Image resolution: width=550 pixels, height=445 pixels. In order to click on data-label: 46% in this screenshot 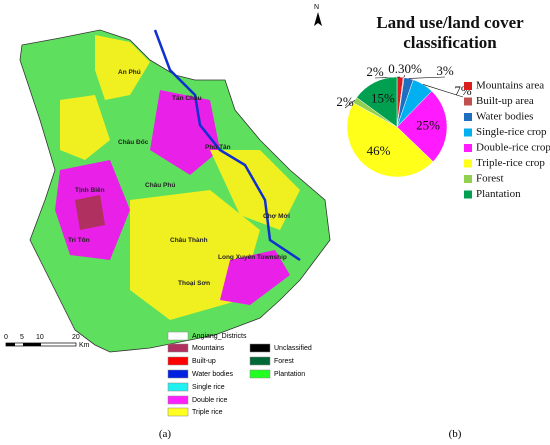, I will do `click(379, 150)`.